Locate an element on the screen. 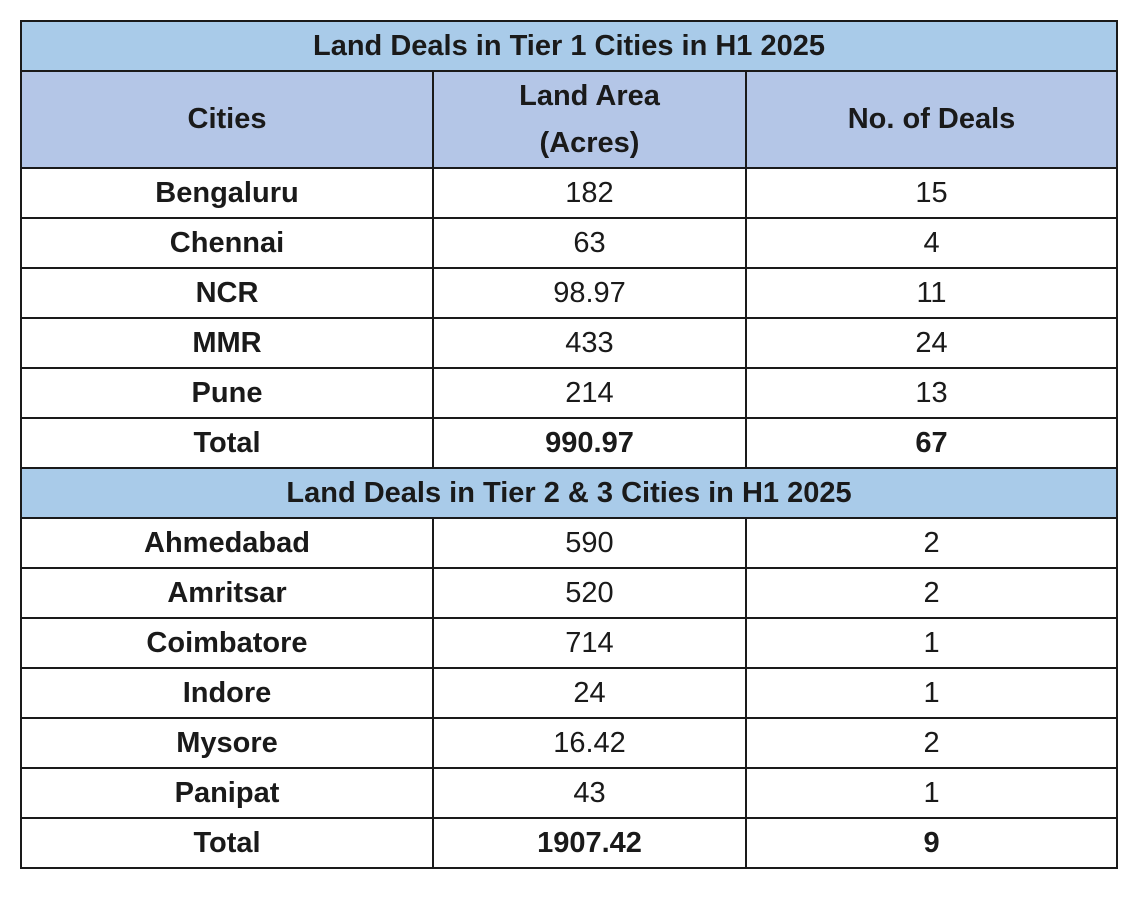  header-land-area-line1: Land Area is located at coordinates (589, 96).